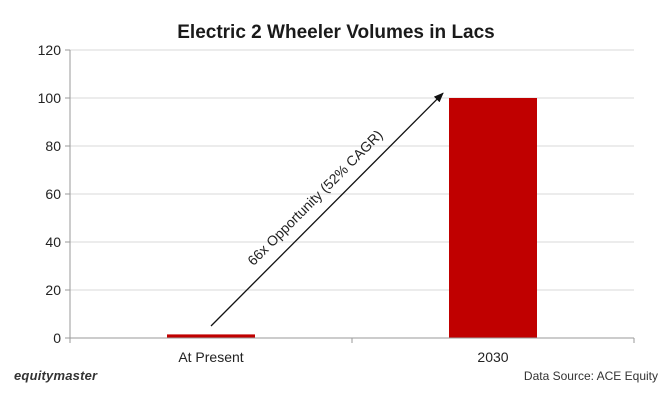 This screenshot has height=408, width=672. I want to click on brand-logo-text: equitymaster, so click(56, 375).